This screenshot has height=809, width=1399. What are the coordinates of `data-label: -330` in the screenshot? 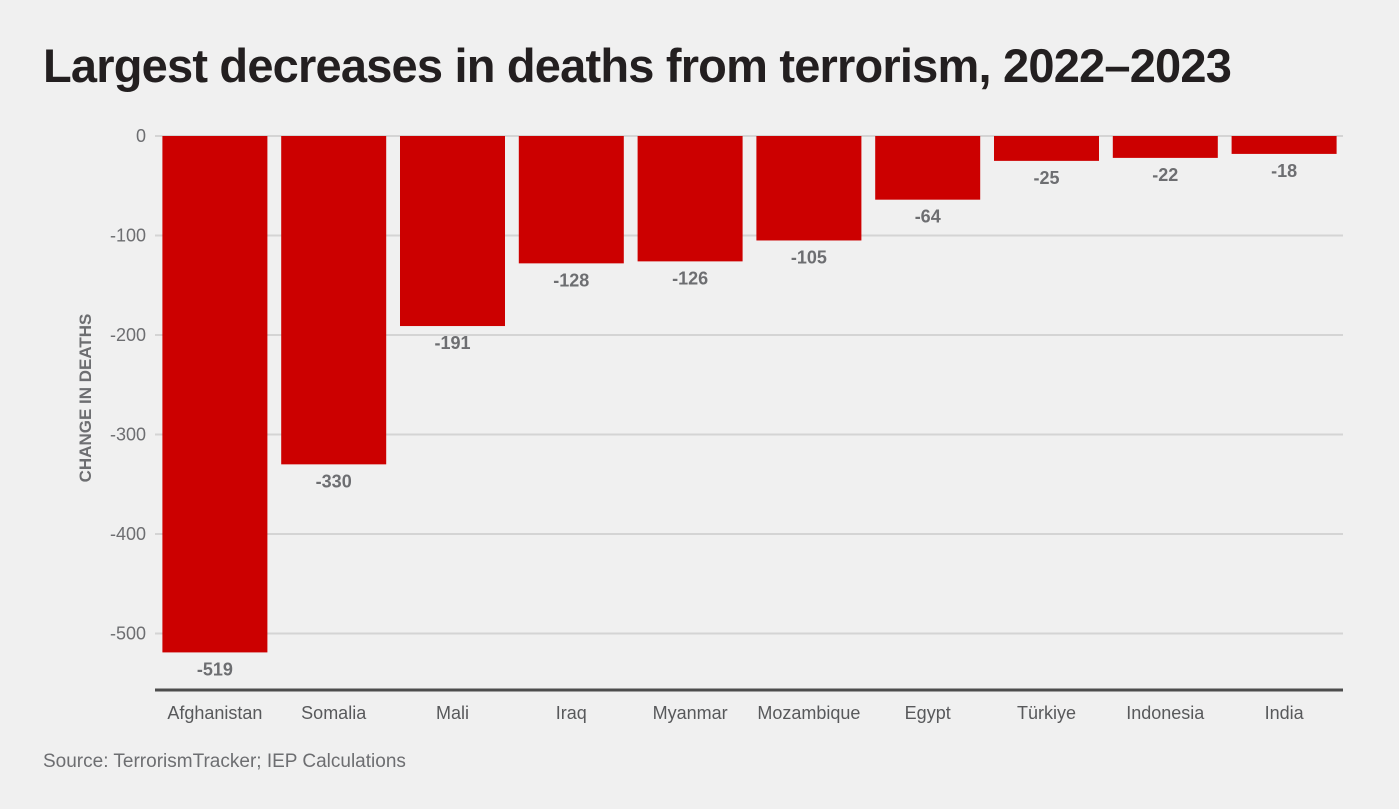 It's located at (334, 481).